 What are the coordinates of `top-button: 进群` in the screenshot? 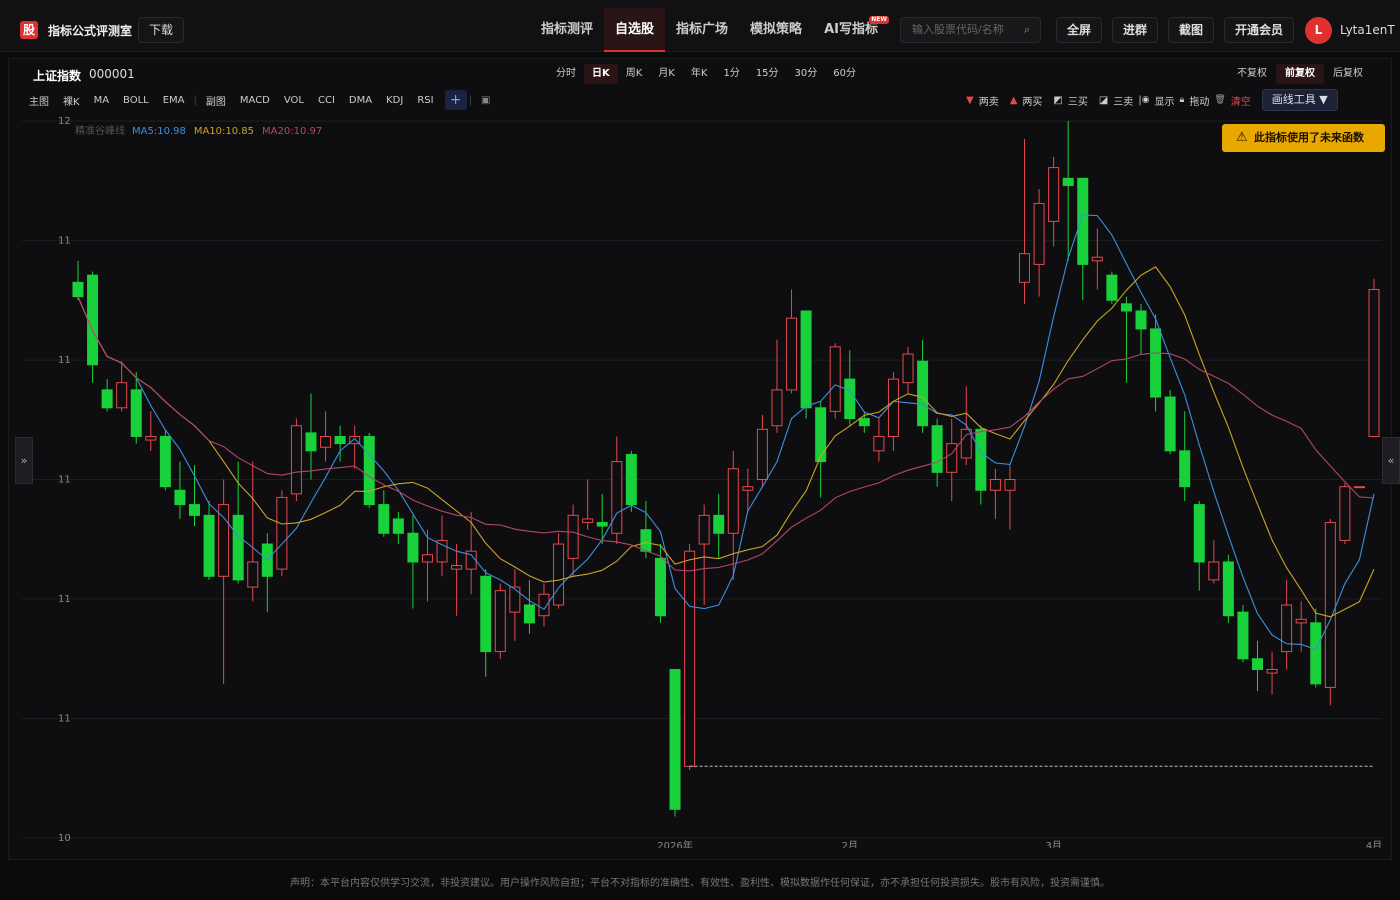 It's located at (1135, 30).